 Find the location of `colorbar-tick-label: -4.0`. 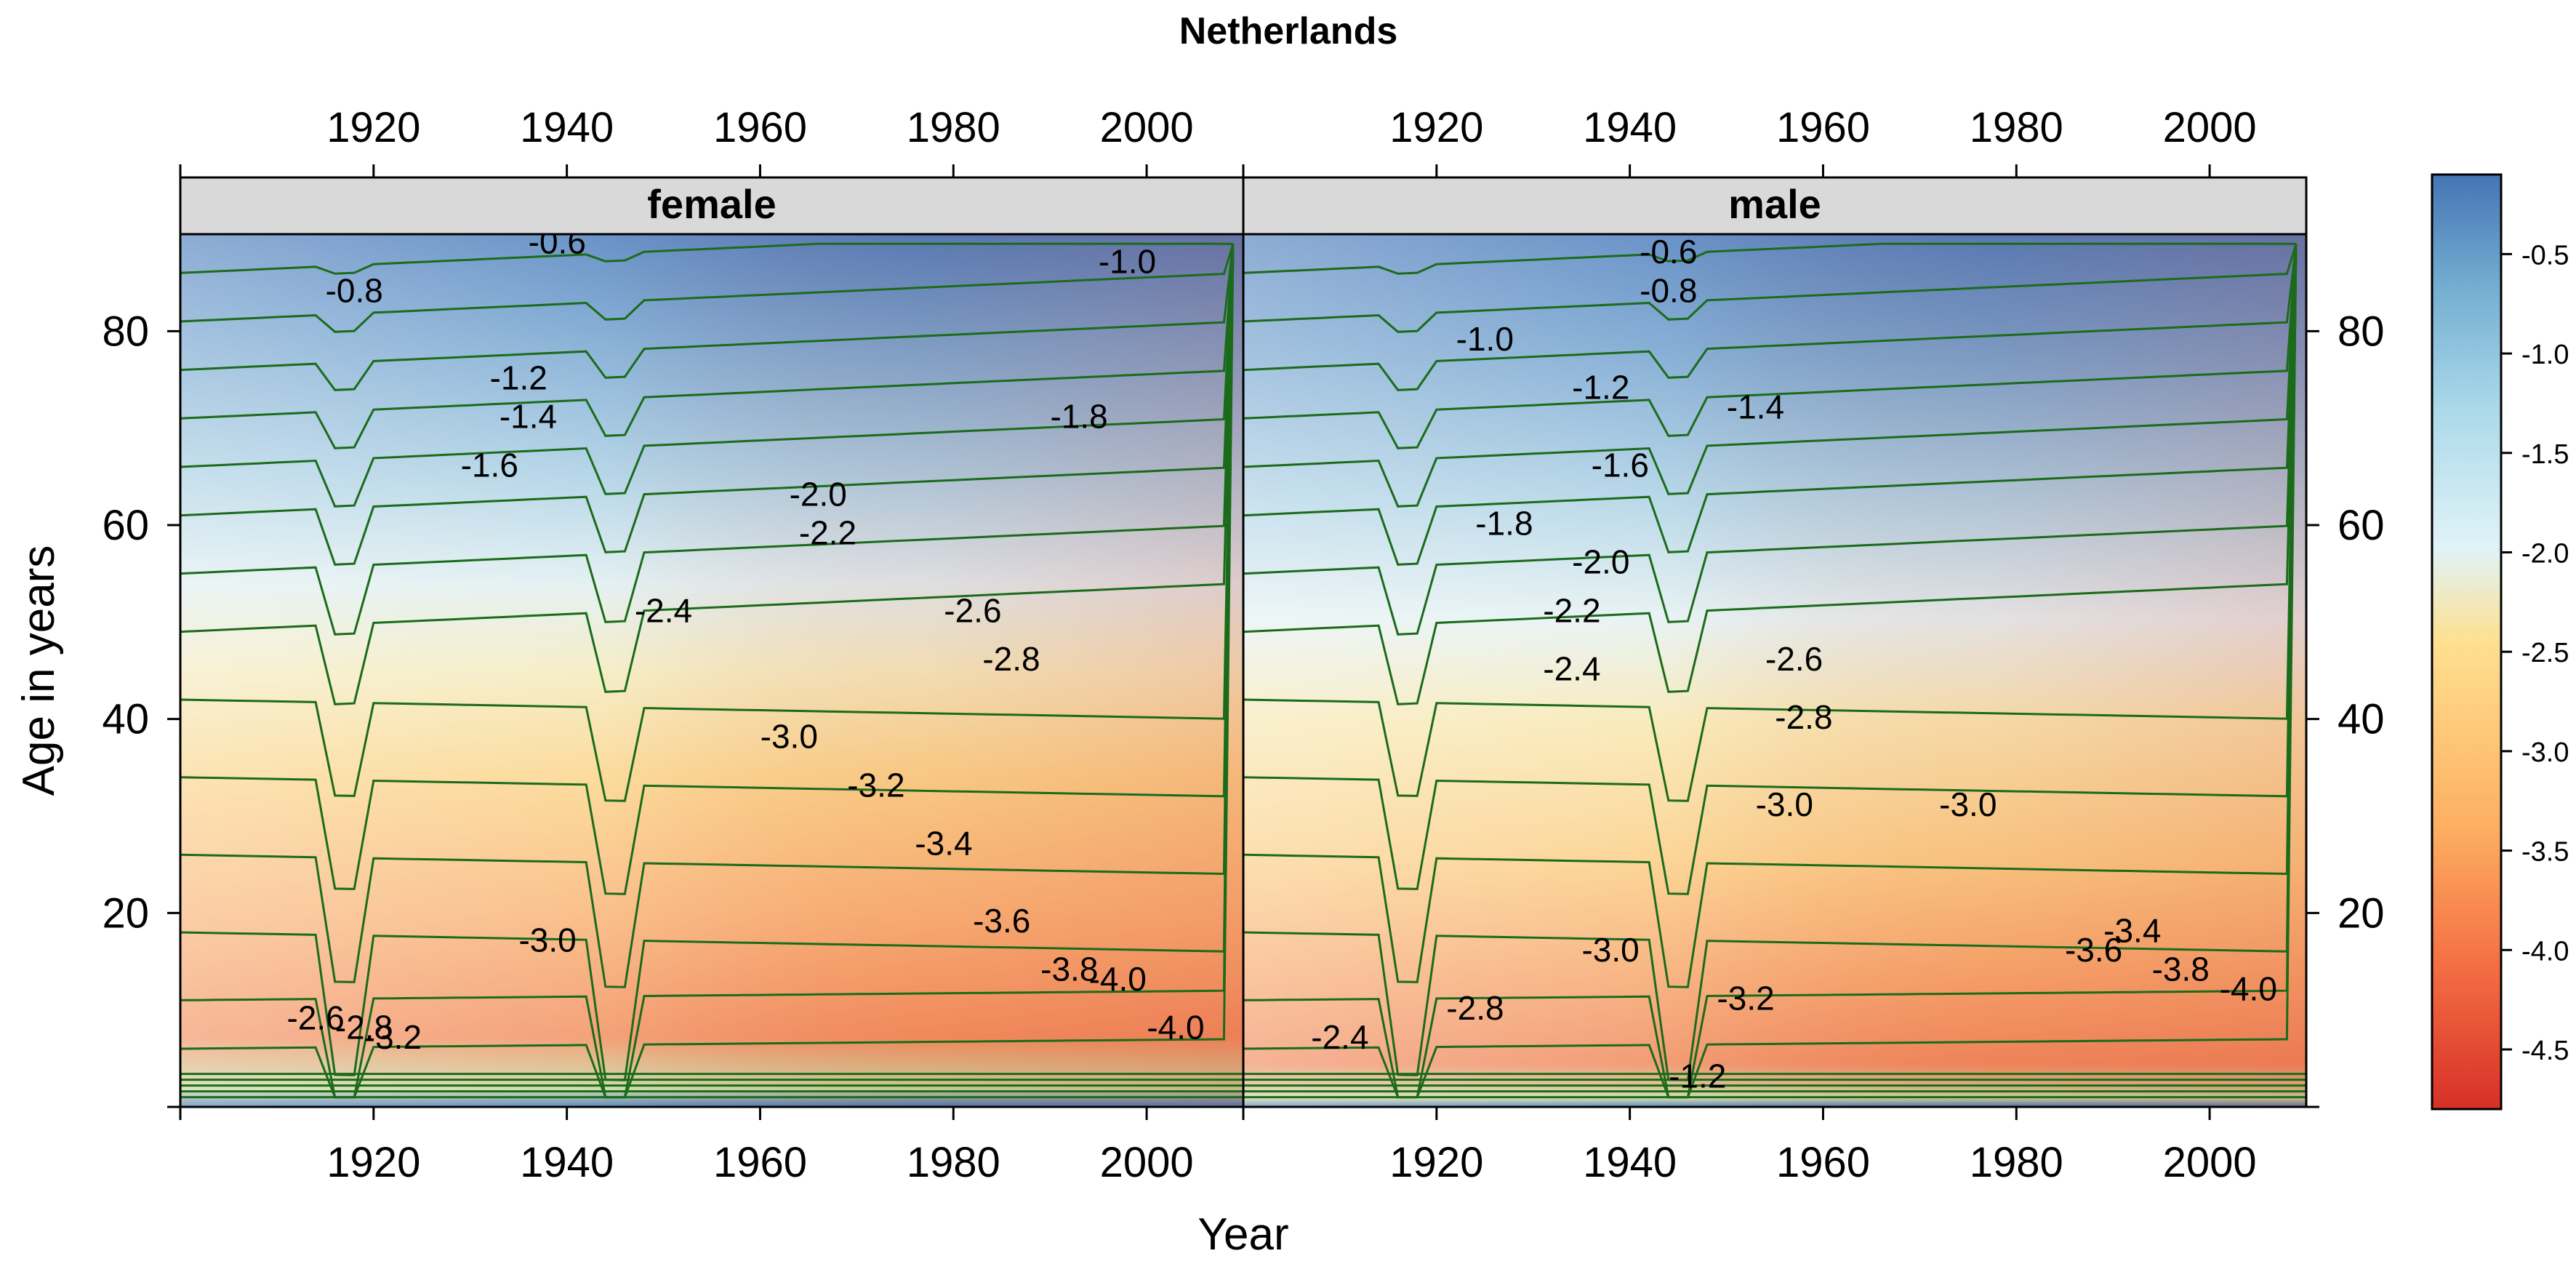

colorbar-tick-label: -4.0 is located at coordinates (2545, 951).